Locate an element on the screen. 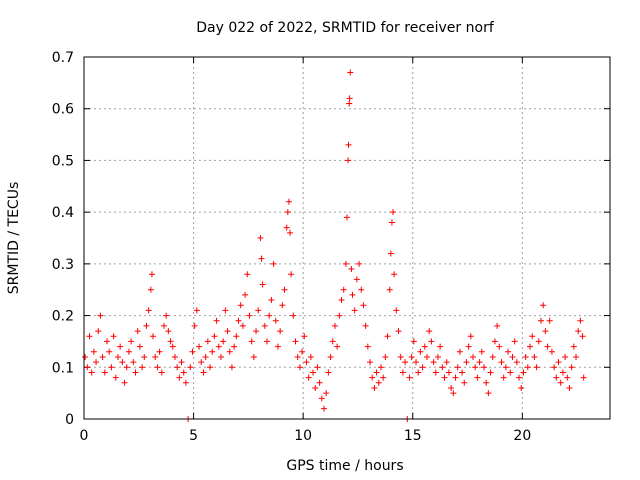 This screenshot has height=480, width=640. y-tick-label: 0 is located at coordinates (69, 420).